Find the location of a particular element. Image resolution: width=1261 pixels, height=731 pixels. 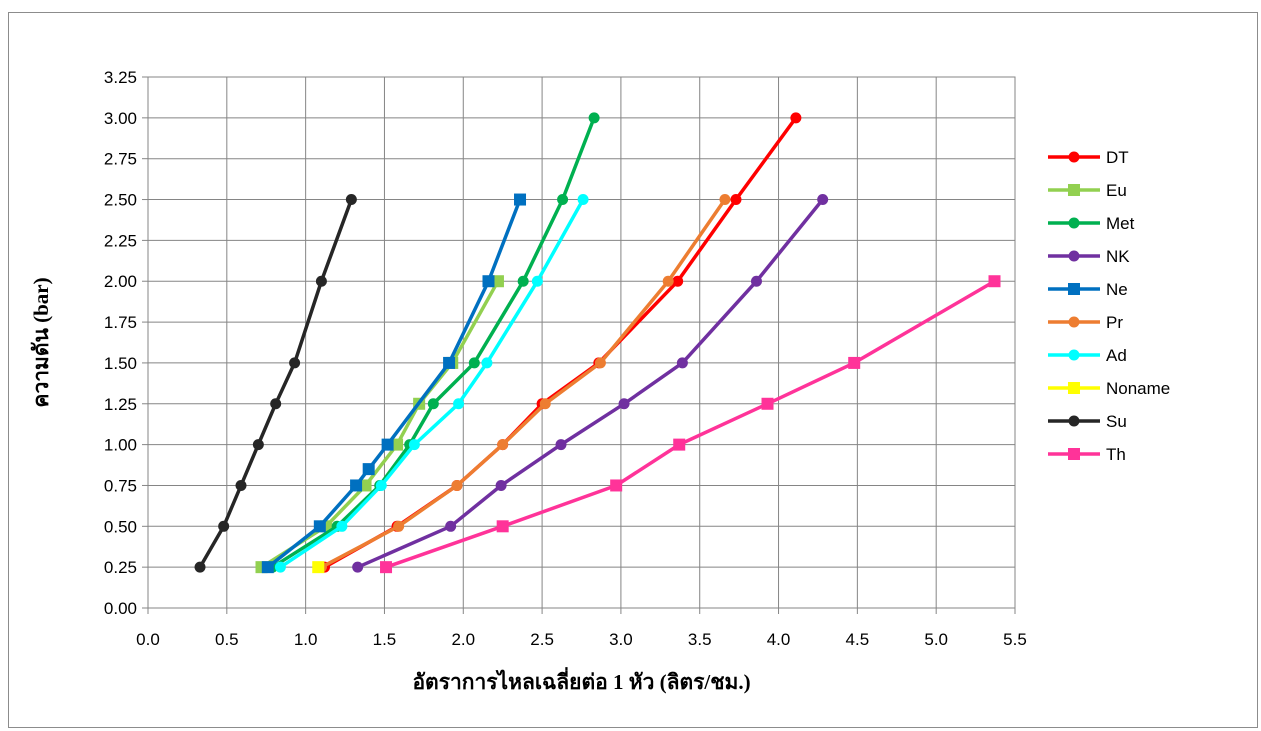

legend-label: Eu is located at coordinates (1116, 190).